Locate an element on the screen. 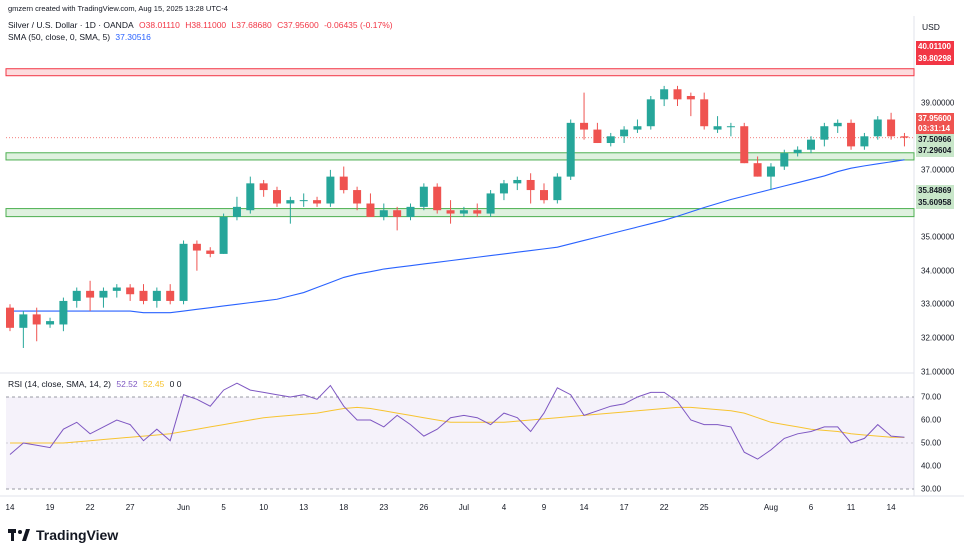 This screenshot has height=556, width=964. sma-label: SMA (50, close, 0, SMA, 5) is located at coordinates (59, 37).